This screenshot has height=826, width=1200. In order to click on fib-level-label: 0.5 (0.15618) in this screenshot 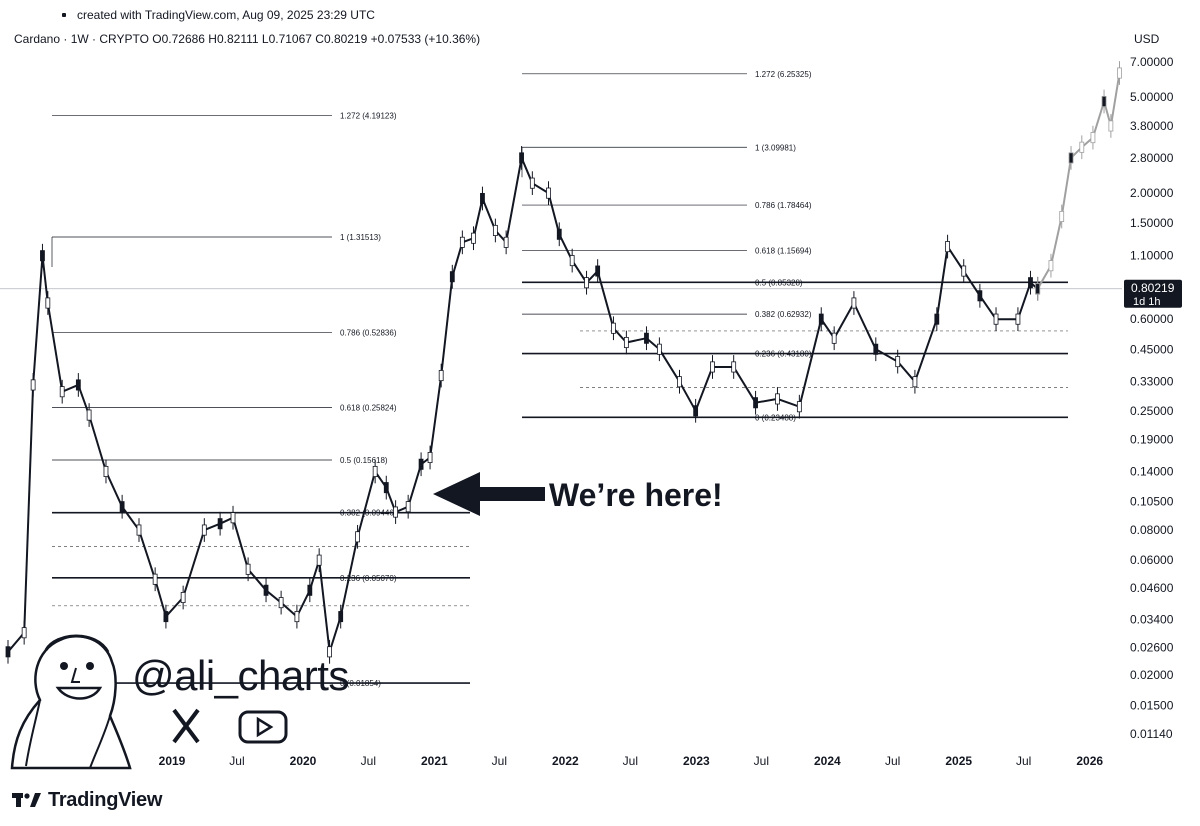, I will do `click(364, 460)`.